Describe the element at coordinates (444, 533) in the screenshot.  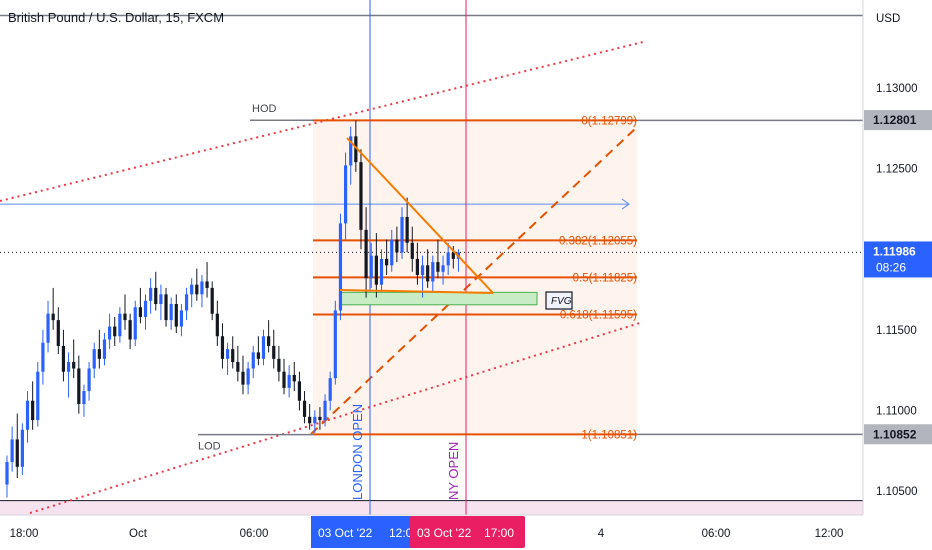
I see `ny-time-tag-date: 03 Oct '22` at that location.